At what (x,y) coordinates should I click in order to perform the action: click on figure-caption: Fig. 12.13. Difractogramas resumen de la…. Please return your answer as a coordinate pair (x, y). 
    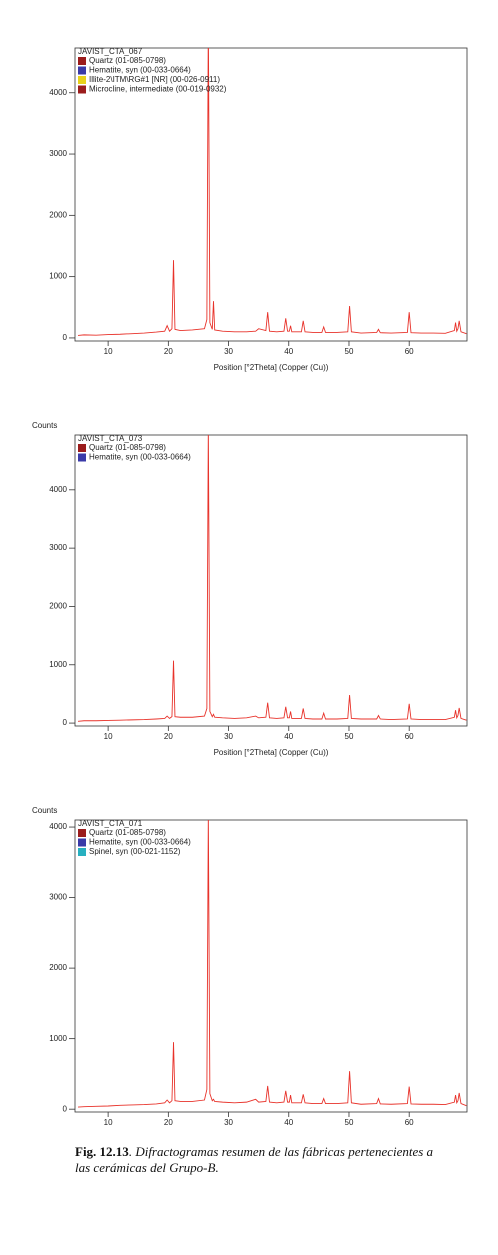
    Looking at the image, I should click on (255, 1160).